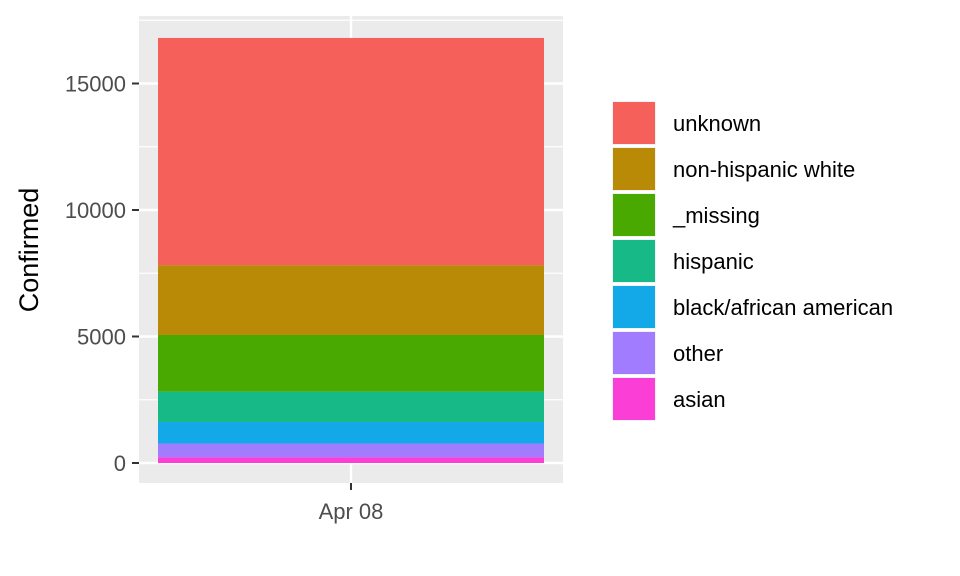 Image resolution: width=960 pixels, height=576 pixels. What do you see at coordinates (351, 407) in the screenshot?
I see `bar-segment-hispanic` at bounding box center [351, 407].